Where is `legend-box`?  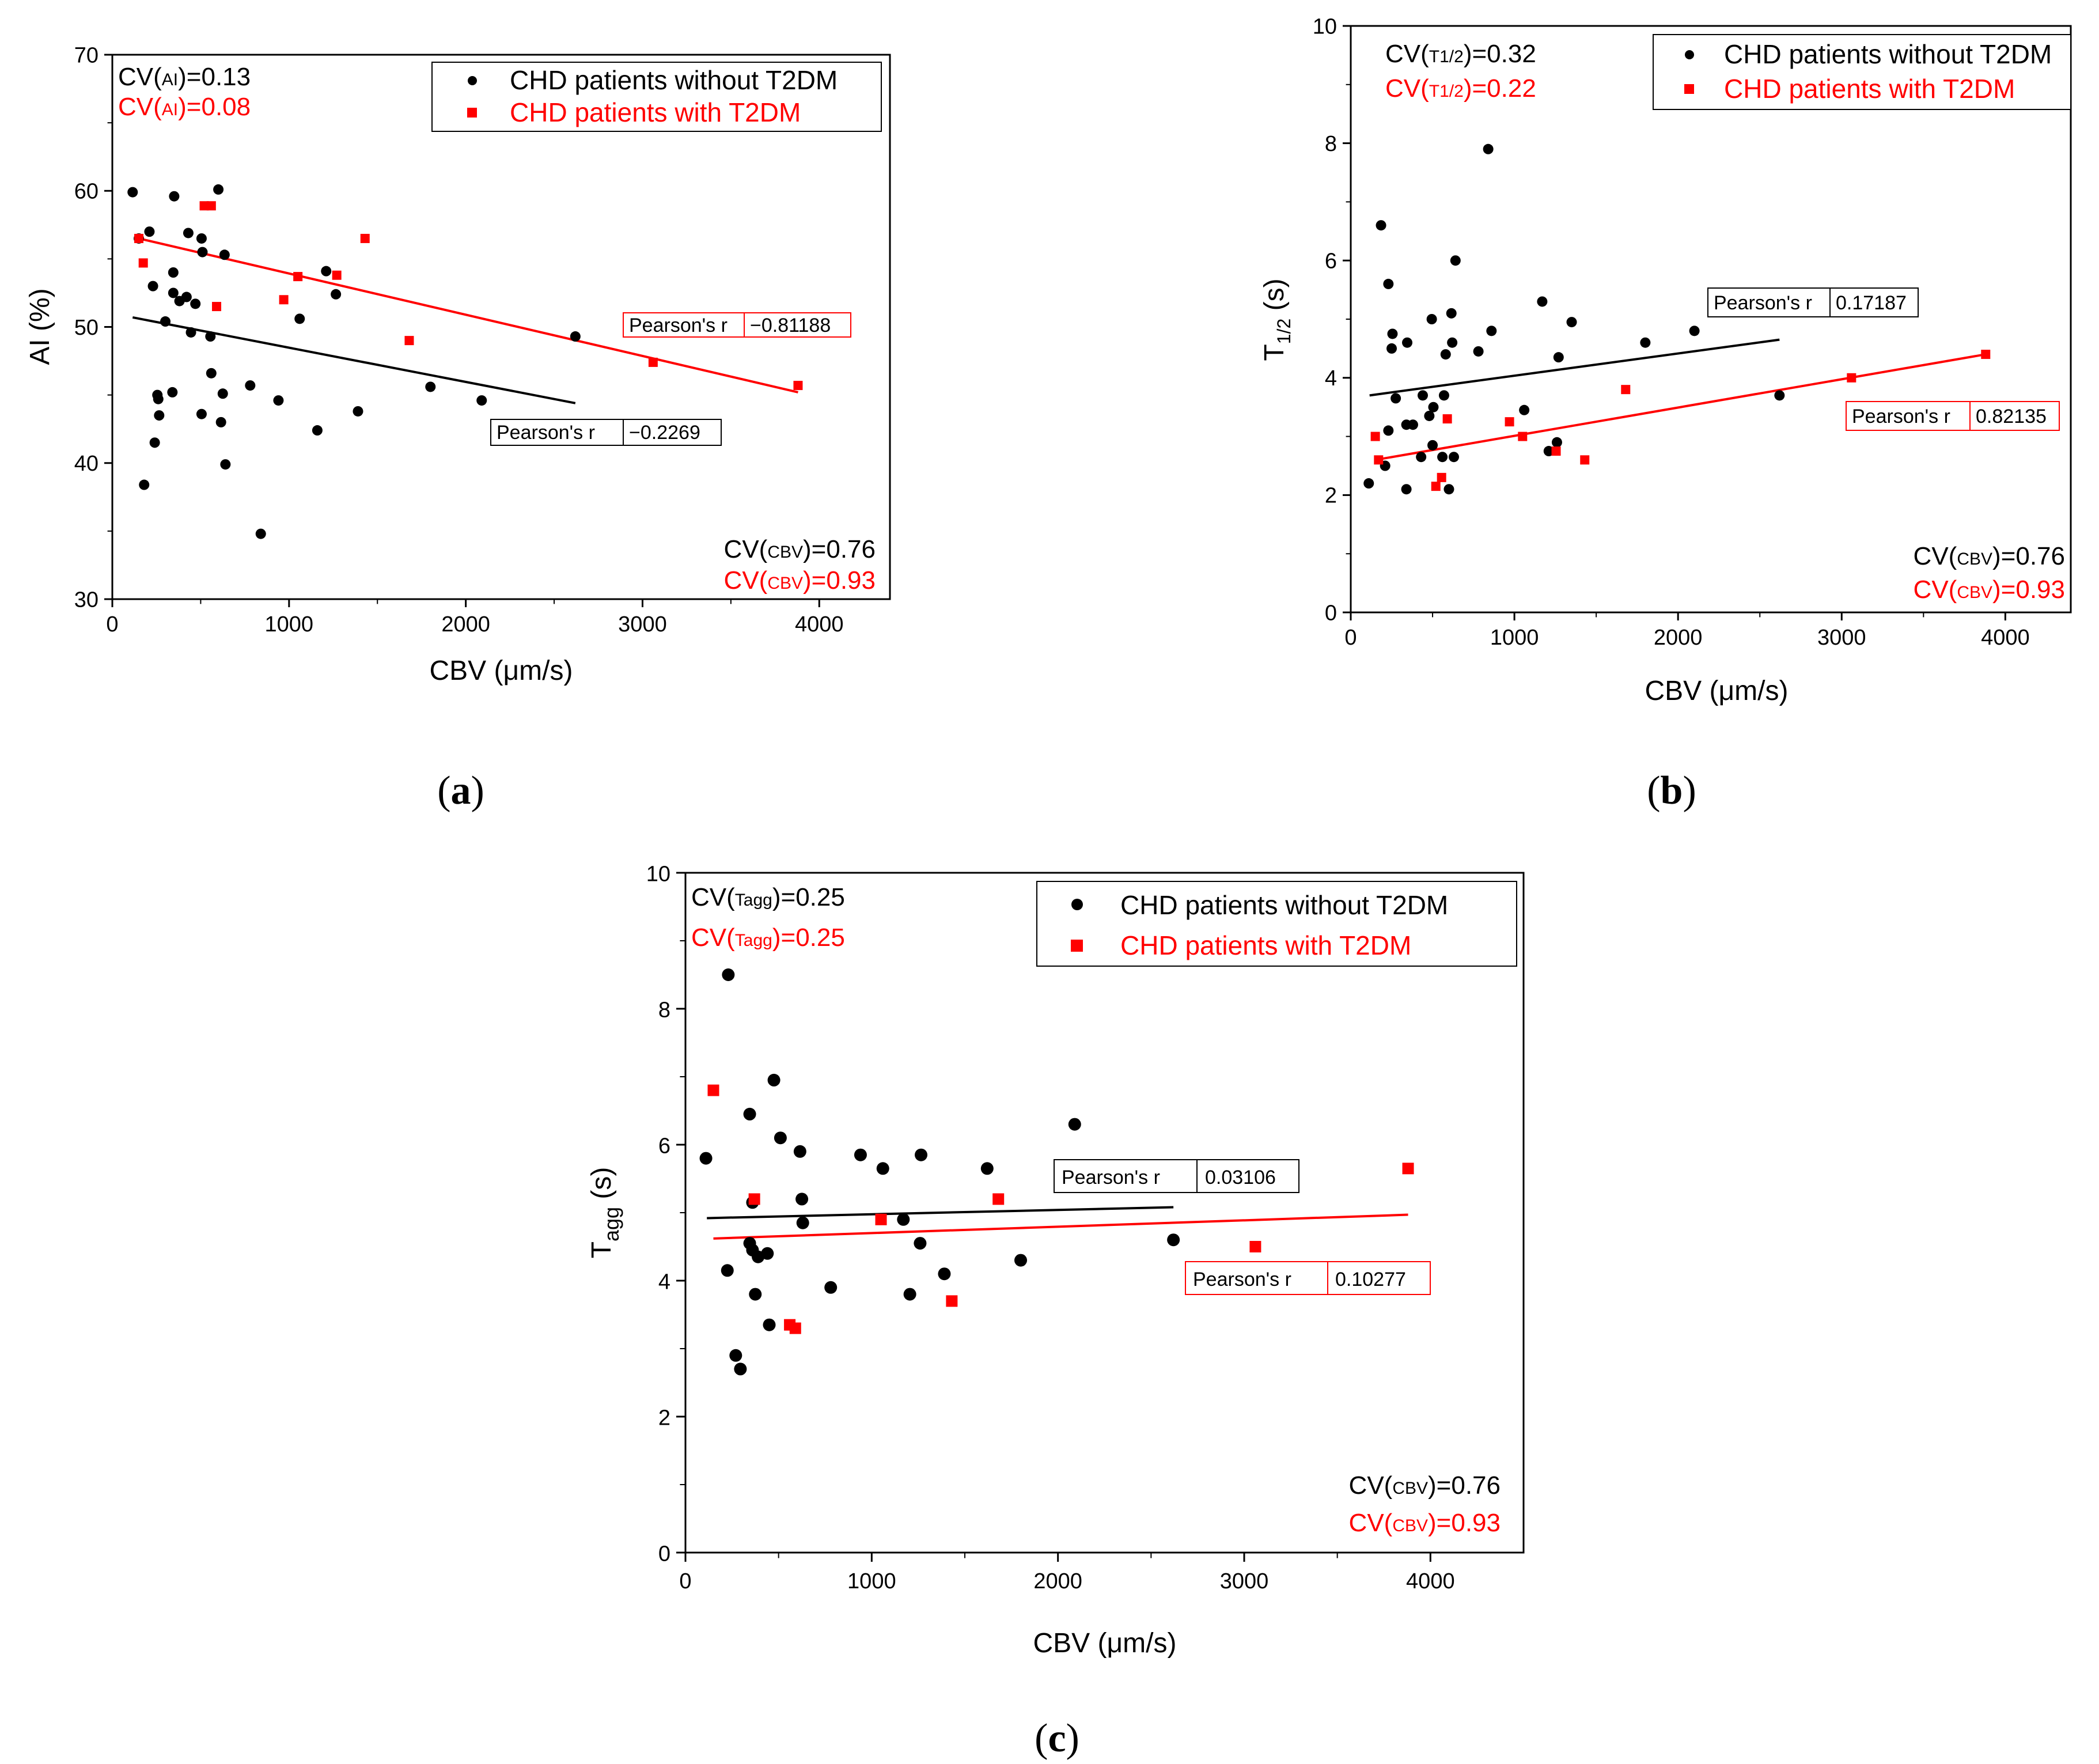 legend-box is located at coordinates (657, 97).